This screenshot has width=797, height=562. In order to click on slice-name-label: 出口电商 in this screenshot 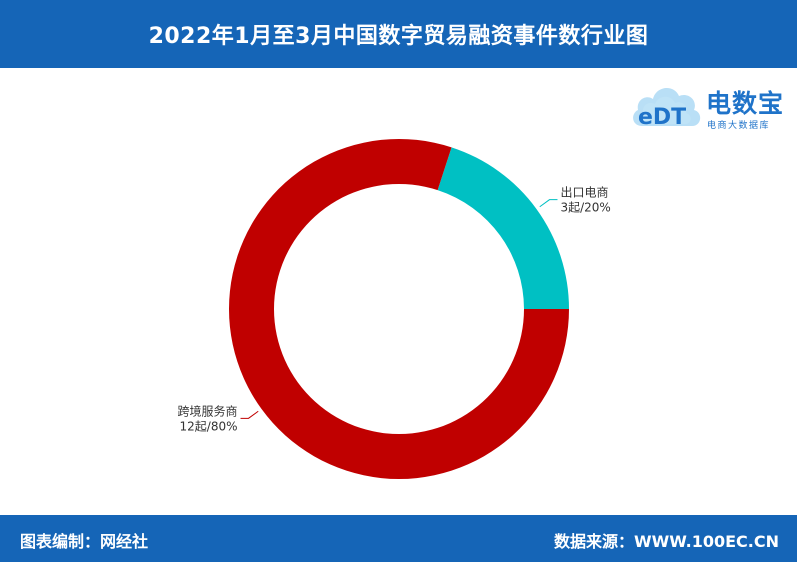, I will do `click(584, 192)`.